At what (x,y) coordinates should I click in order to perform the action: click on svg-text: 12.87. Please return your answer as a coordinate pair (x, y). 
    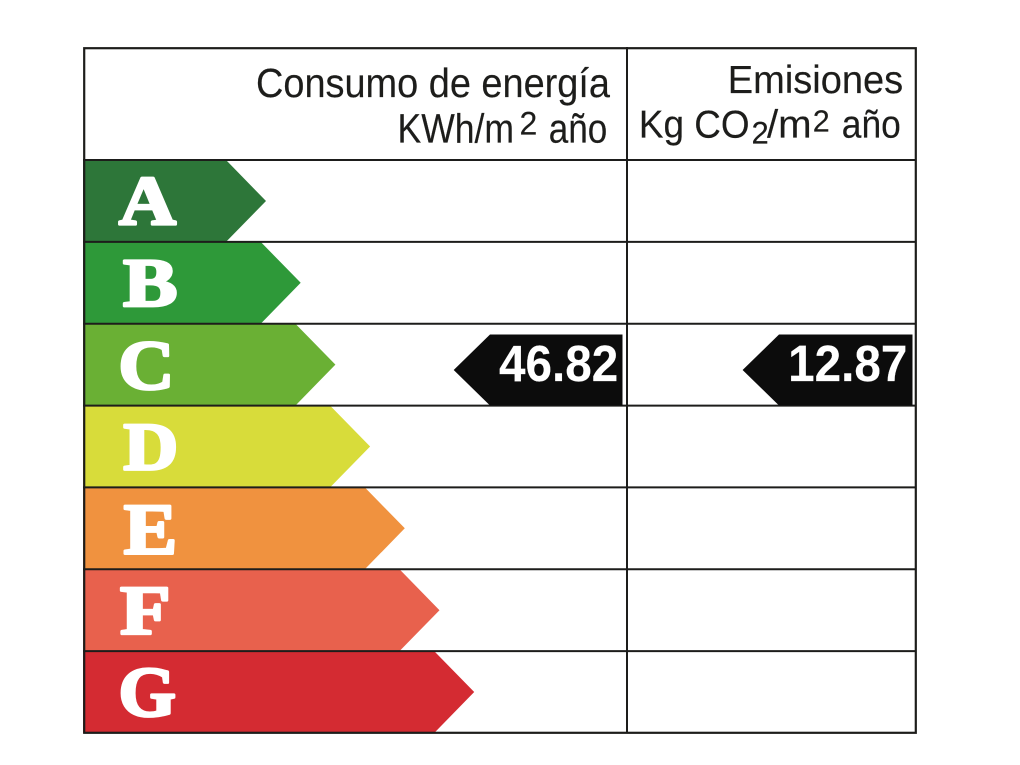
    Looking at the image, I should click on (847, 363).